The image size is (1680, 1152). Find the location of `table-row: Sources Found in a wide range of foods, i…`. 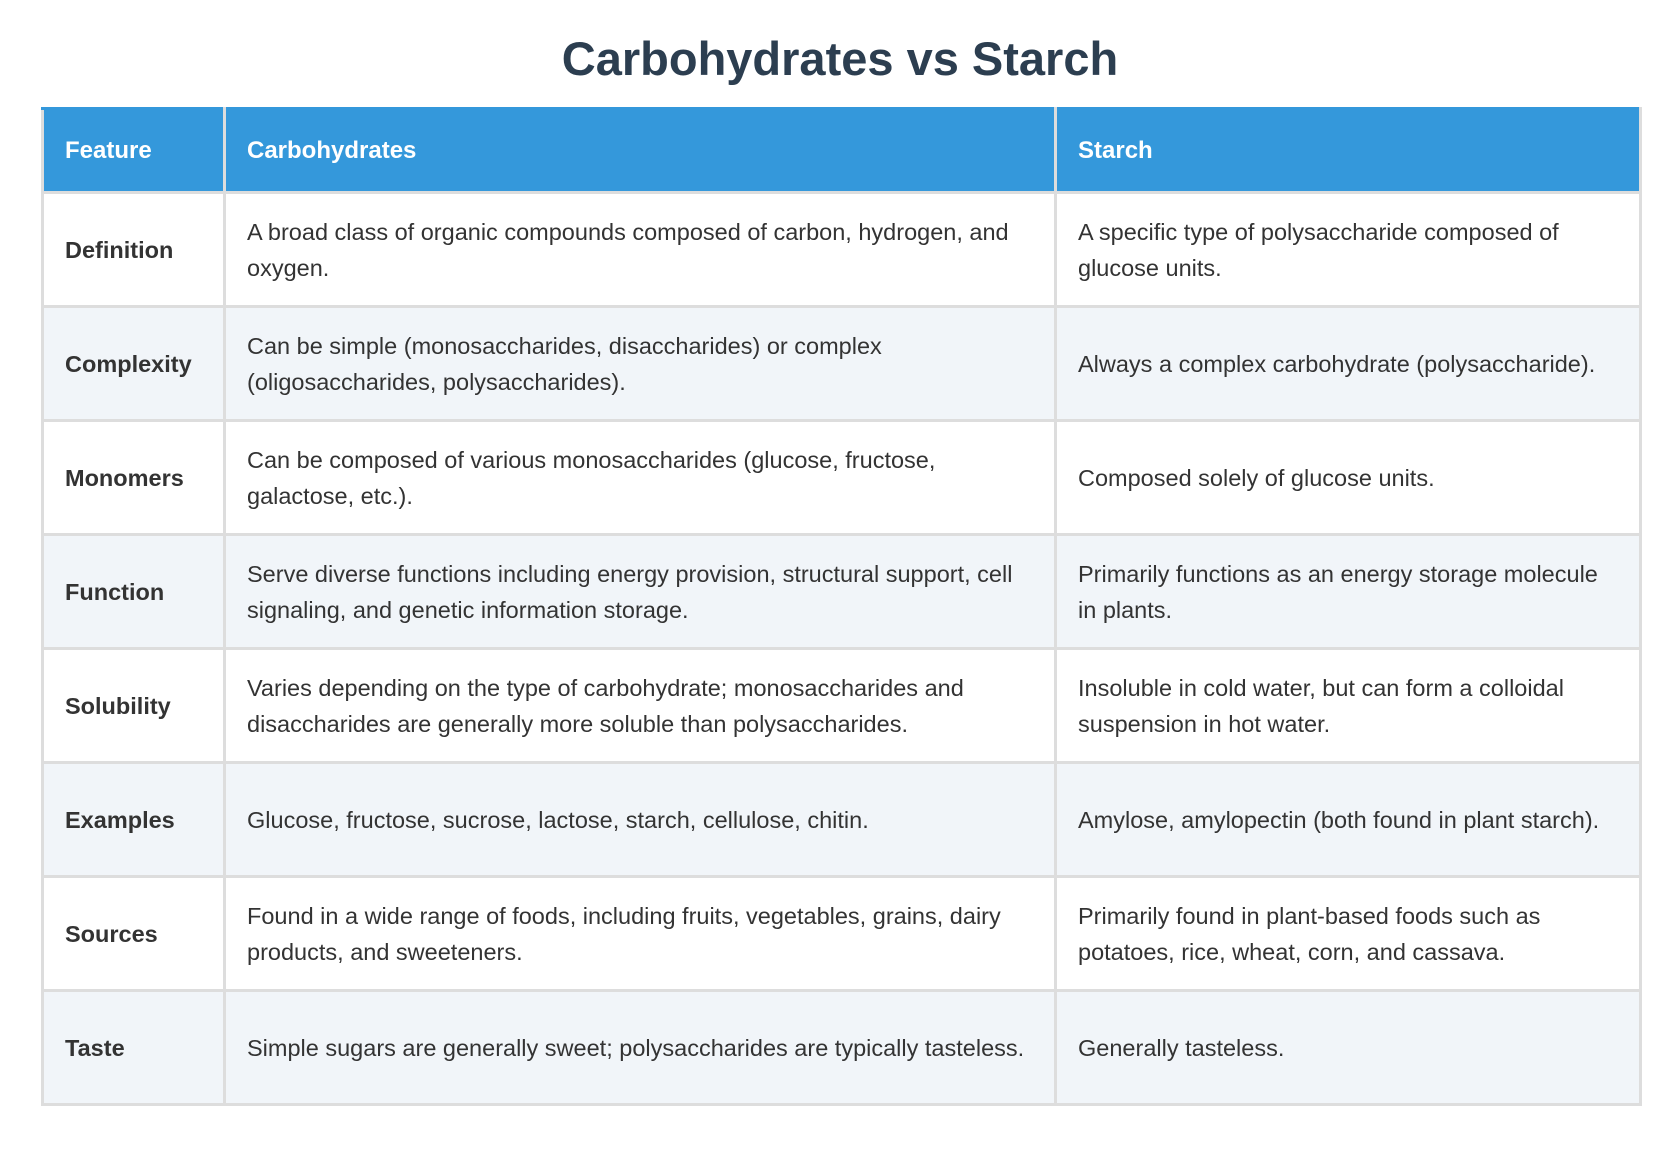

table-row: Sources Found in a wide range of foods, i… is located at coordinates (841, 933).